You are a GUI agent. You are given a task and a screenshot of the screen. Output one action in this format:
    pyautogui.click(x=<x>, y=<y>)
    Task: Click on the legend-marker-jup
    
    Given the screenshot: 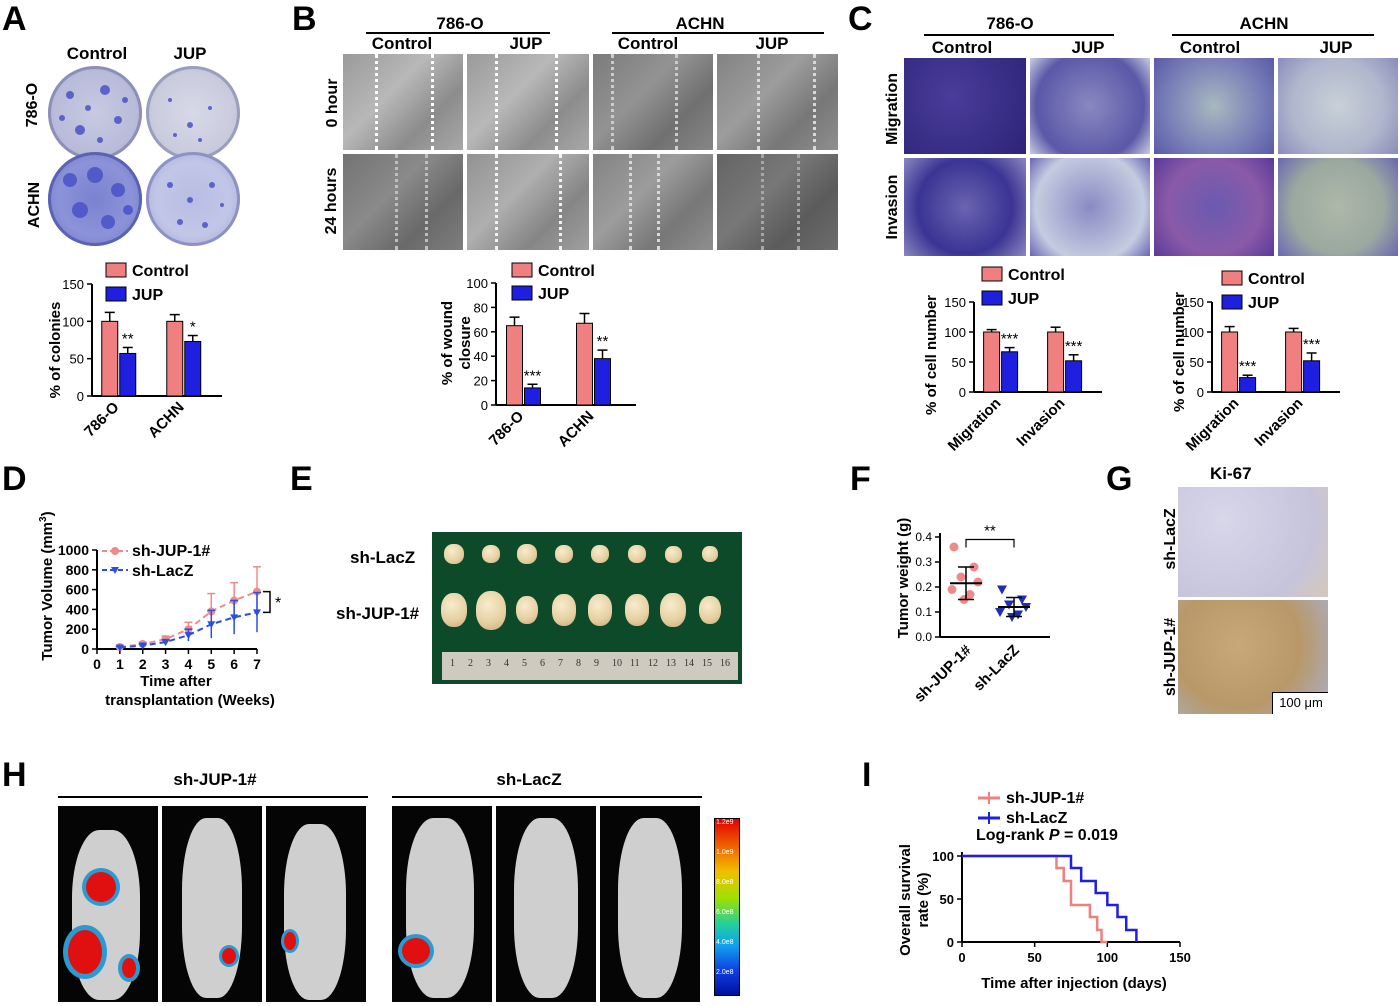 What is the action you would take?
    pyautogui.click(x=115, y=551)
    